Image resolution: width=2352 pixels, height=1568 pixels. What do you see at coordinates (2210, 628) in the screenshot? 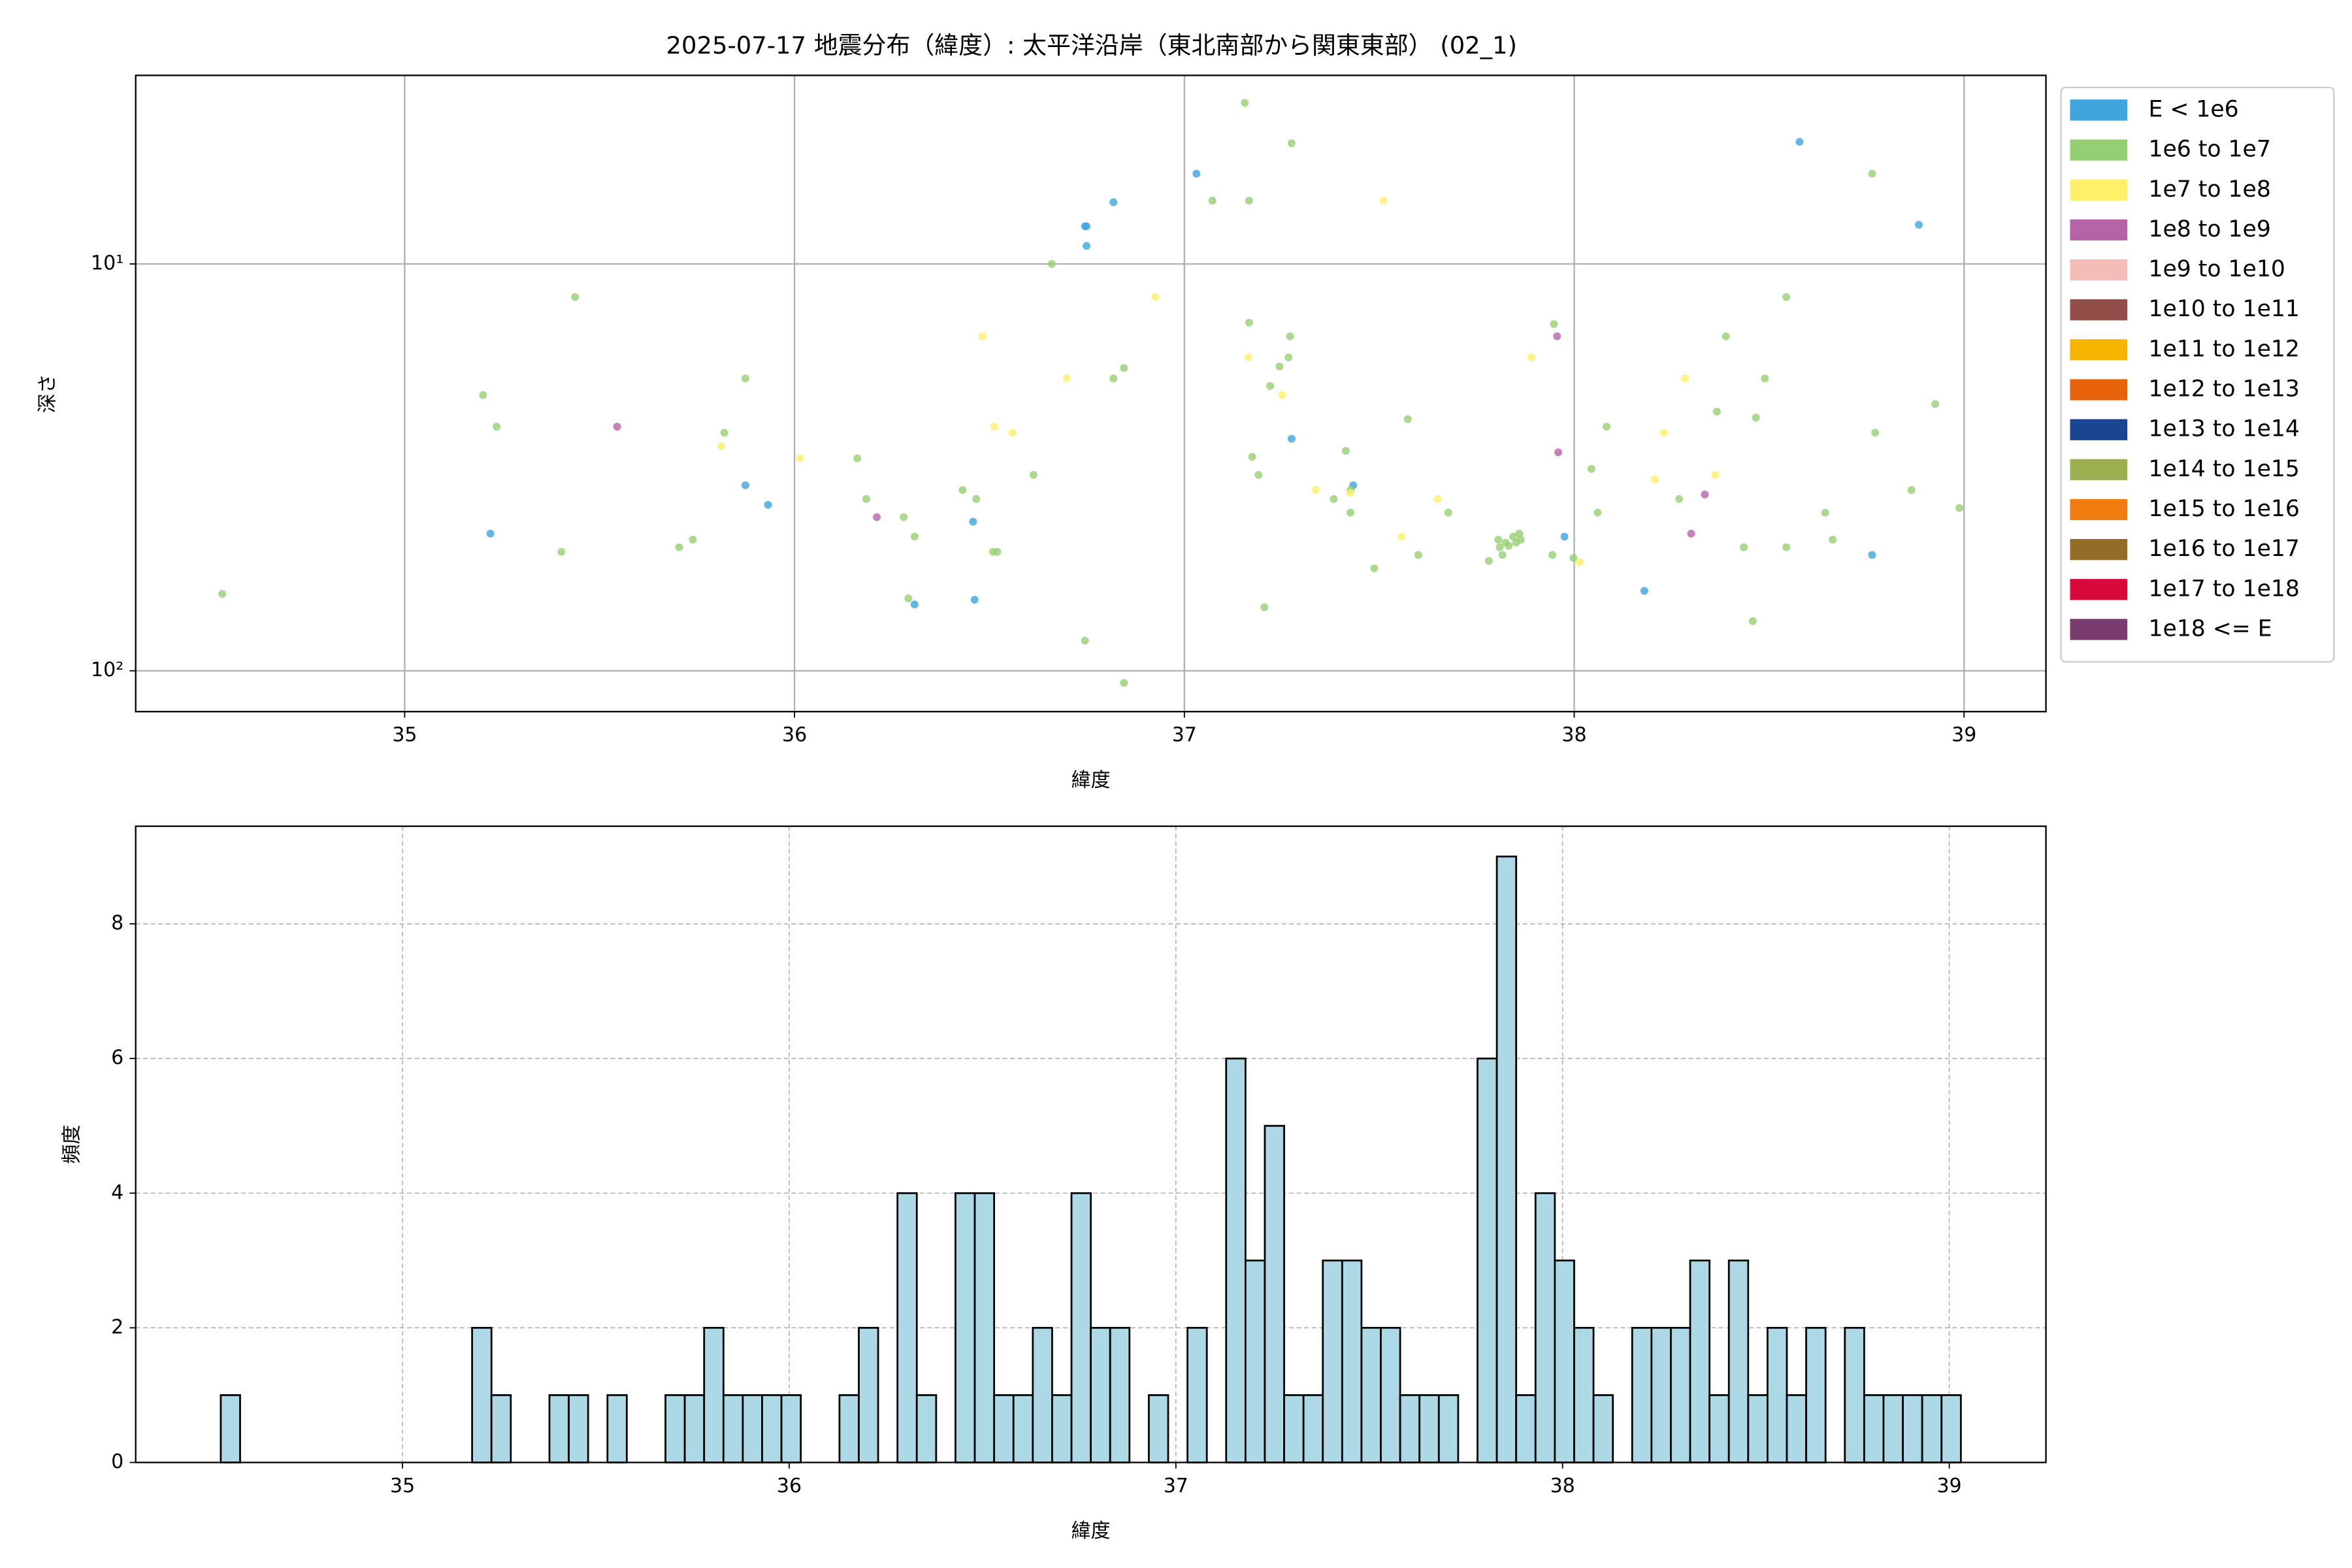
I see `legend-label: 1e18 <= E` at bounding box center [2210, 628].